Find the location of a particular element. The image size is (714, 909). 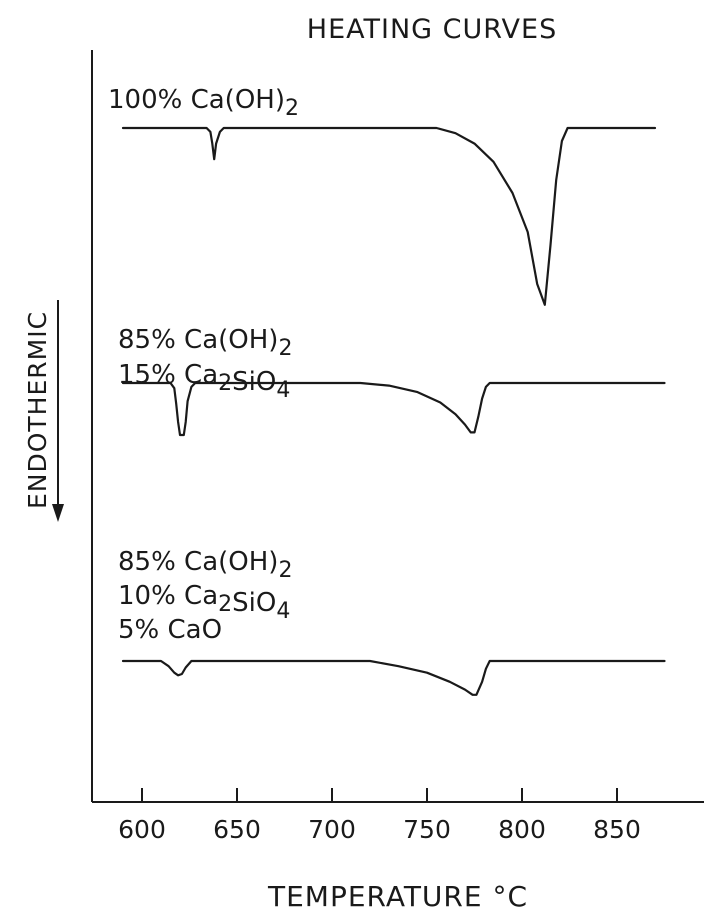

series-2-label-line-2: 15% Ca2SiO4 is located at coordinates (204, 381).